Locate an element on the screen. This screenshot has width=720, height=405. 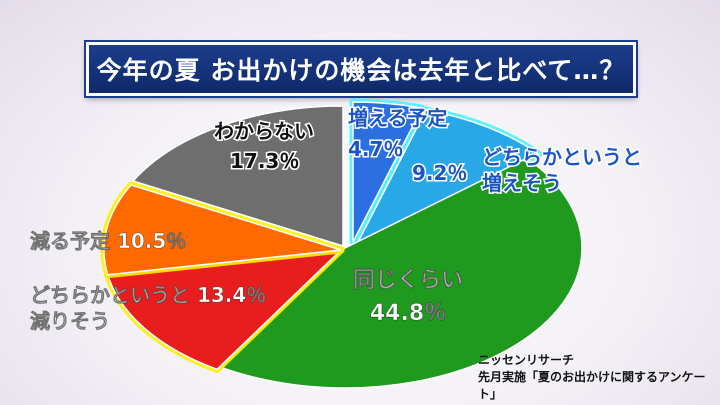
slice-value-5: 17.3％ is located at coordinates (264, 161).